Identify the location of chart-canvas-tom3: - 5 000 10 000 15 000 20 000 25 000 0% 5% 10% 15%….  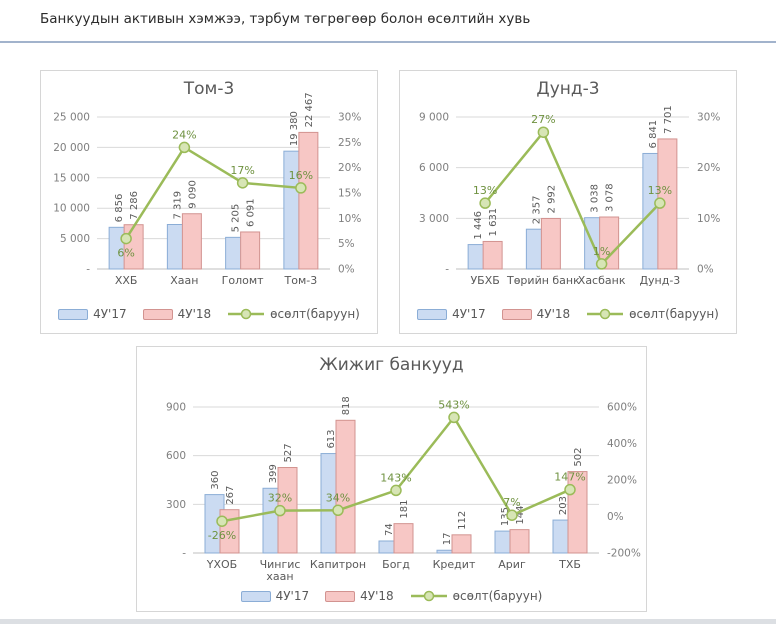
(207, 189).